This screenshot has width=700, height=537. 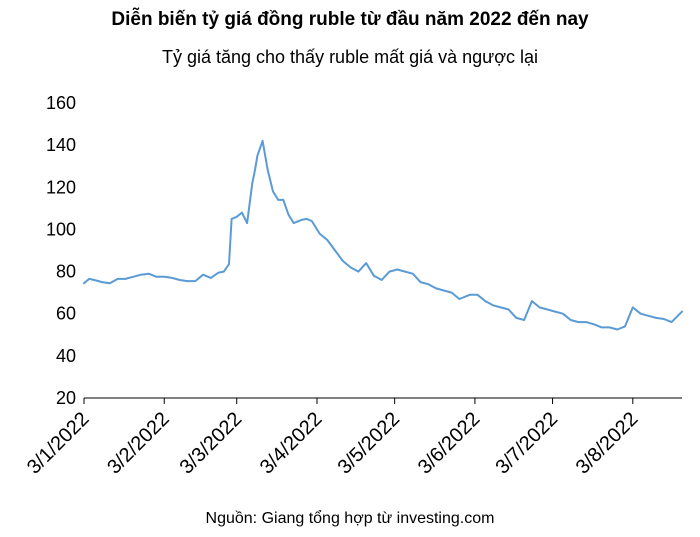 What do you see at coordinates (61, 250) in the screenshot?
I see `y-axis: 20 40 60 80 100 120 140 160` at bounding box center [61, 250].